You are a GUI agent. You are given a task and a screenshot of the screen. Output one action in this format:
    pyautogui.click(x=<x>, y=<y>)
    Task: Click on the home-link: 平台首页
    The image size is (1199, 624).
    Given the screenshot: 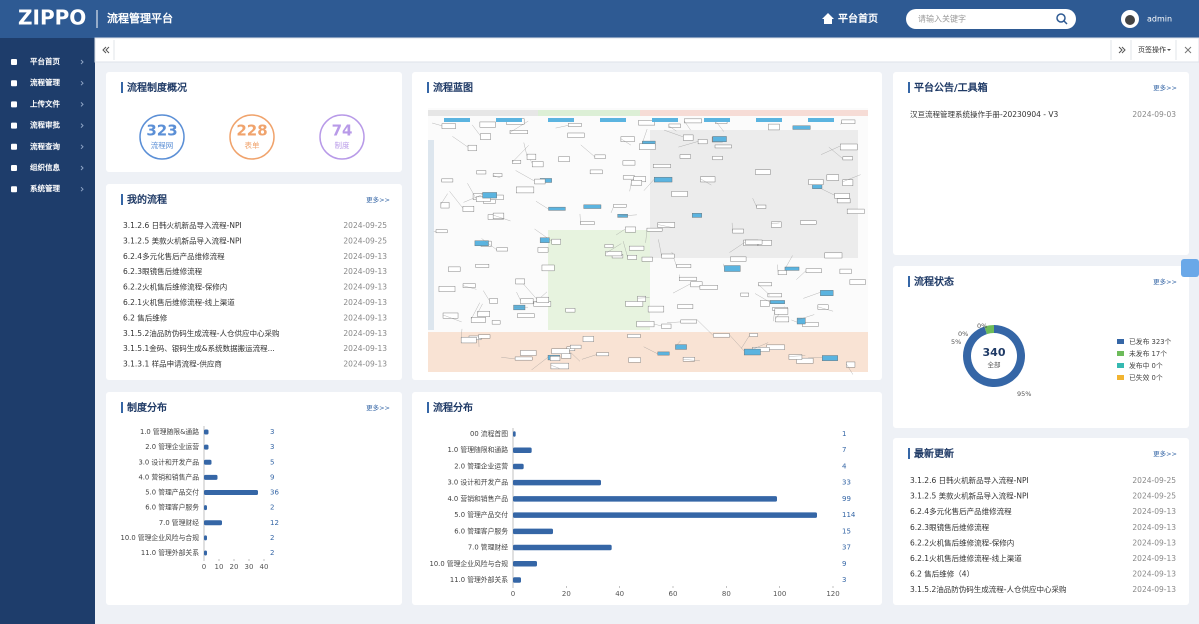 What is the action you would take?
    pyautogui.click(x=858, y=18)
    